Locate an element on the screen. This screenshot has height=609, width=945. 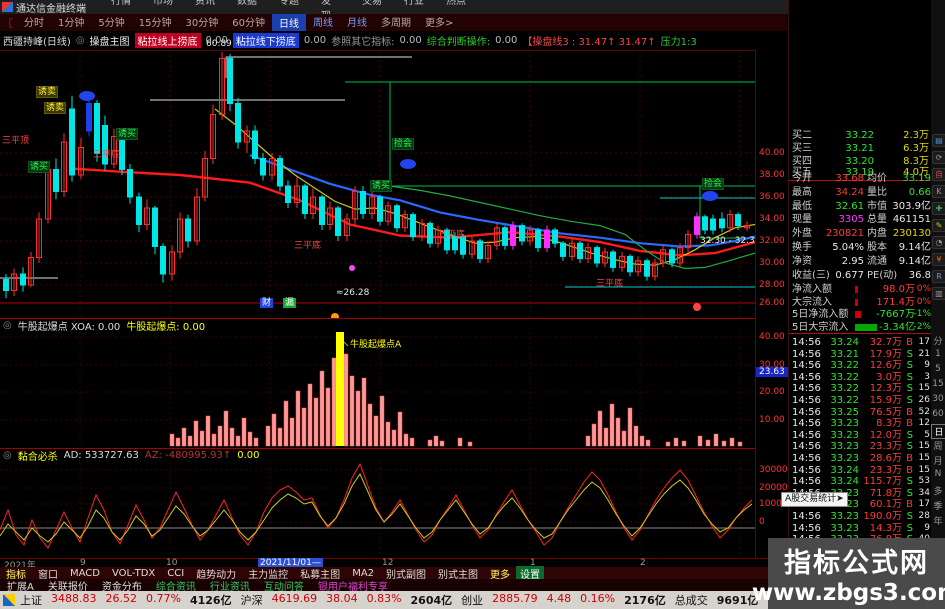
flow-row-1: 大宗流入 171.4万 0% is located at coordinates (860, 302).